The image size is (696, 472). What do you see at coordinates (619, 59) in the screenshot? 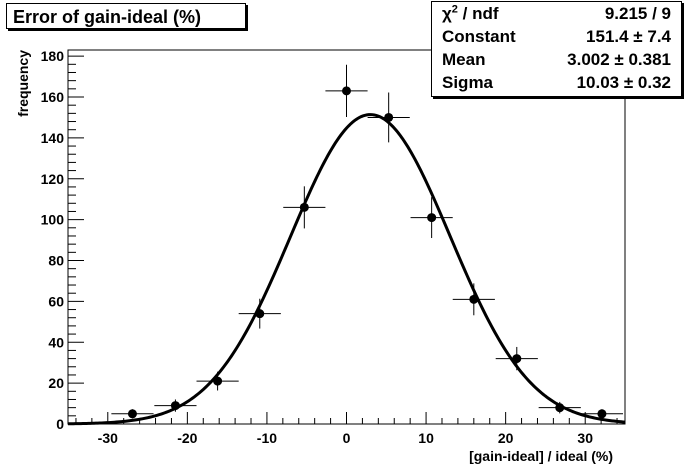
I see `stats-value-mean: 3.002 ± 0.381` at bounding box center [619, 59].